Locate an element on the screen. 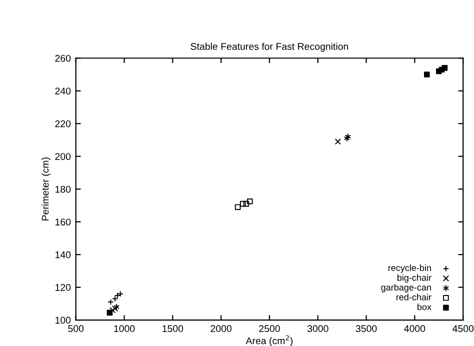  y-tick-label: 220 is located at coordinates (63, 124).